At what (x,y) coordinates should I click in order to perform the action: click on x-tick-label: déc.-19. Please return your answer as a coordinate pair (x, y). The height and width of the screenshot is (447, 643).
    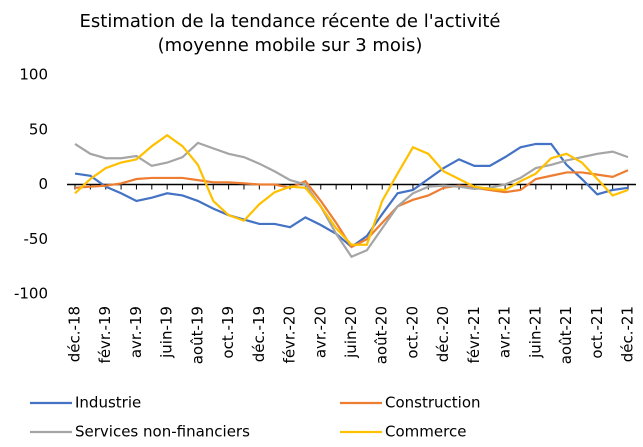
    Looking at the image, I should click on (259, 334).